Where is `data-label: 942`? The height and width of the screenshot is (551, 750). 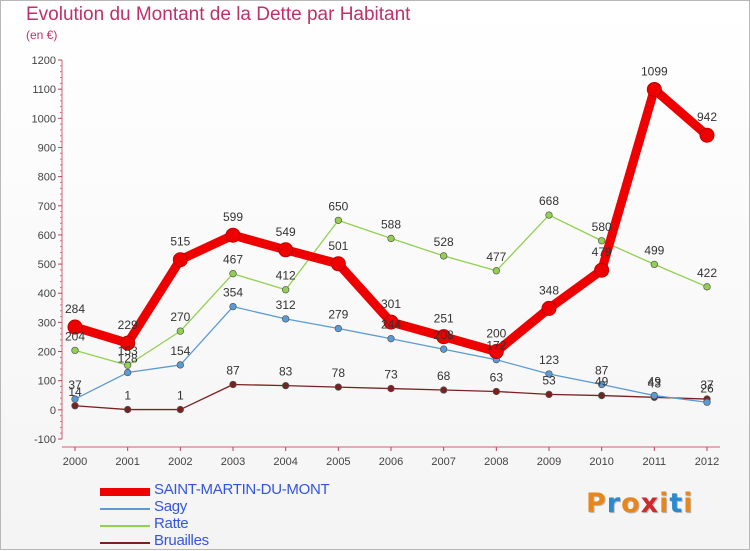
data-label: 942 is located at coordinates (707, 117).